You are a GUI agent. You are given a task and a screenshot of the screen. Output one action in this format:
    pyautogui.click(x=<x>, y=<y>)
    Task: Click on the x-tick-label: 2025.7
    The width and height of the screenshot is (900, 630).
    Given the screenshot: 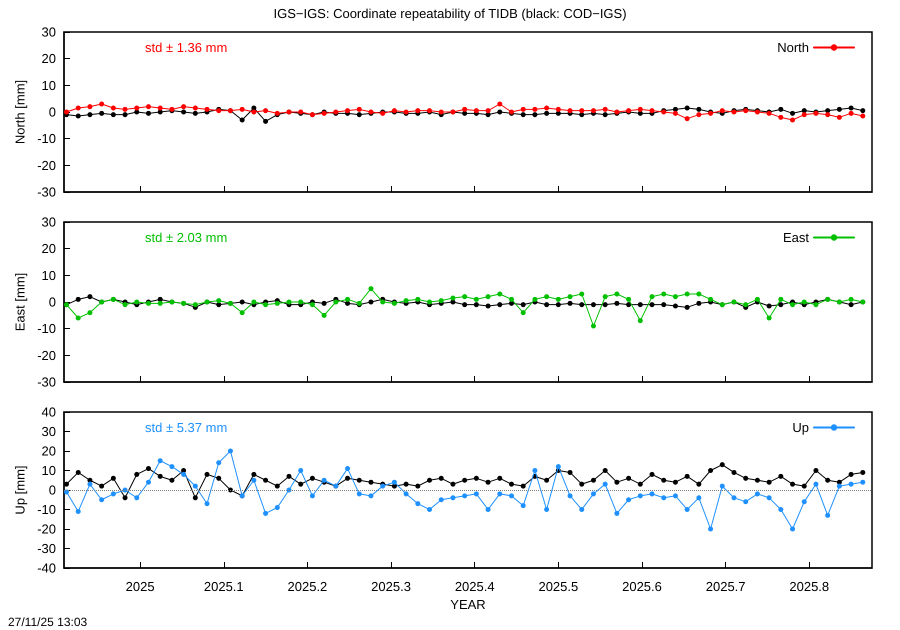 What is the action you would take?
    pyautogui.click(x=726, y=586)
    